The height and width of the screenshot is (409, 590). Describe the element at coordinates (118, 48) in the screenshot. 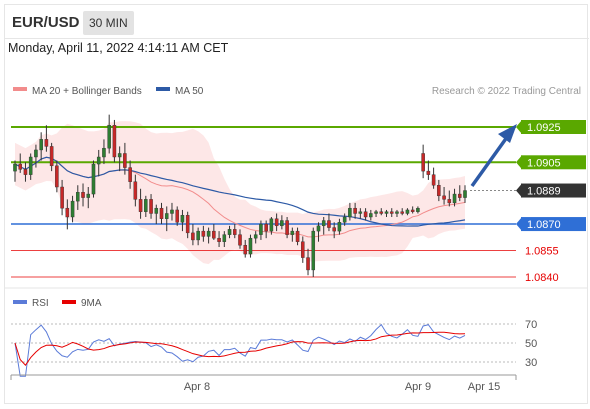

I see `timestamp: Monday, April 11, 2022 4:14:11 AM CET` at that location.